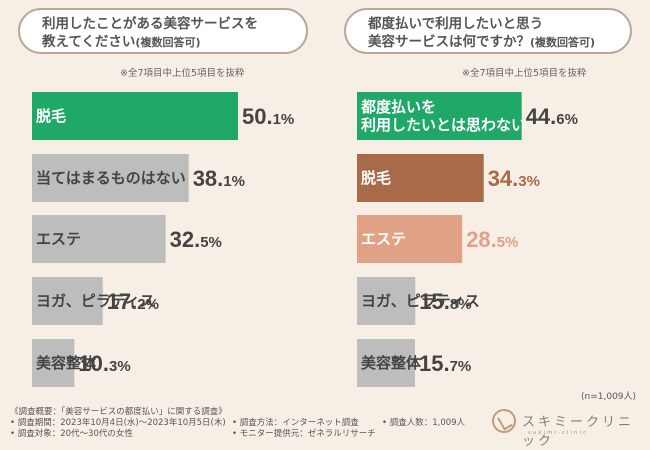 This screenshot has height=450, width=650. I want to click on right-question-tag: (複数回答可), so click(563, 42).